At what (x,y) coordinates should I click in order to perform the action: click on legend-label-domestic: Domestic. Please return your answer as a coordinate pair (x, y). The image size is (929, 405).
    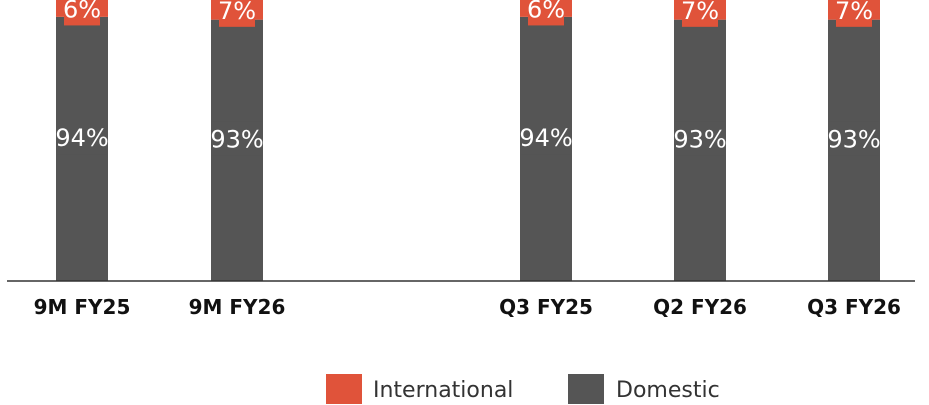
    Looking at the image, I should click on (668, 390).